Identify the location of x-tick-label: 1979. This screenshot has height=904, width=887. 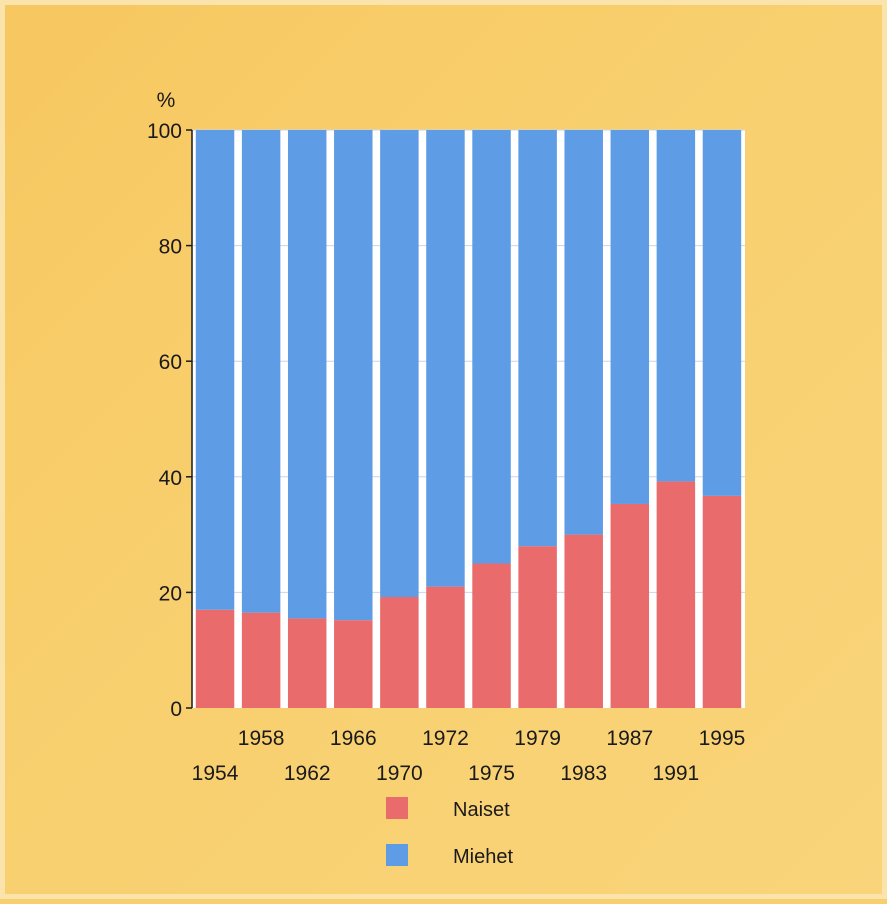
(537, 738).